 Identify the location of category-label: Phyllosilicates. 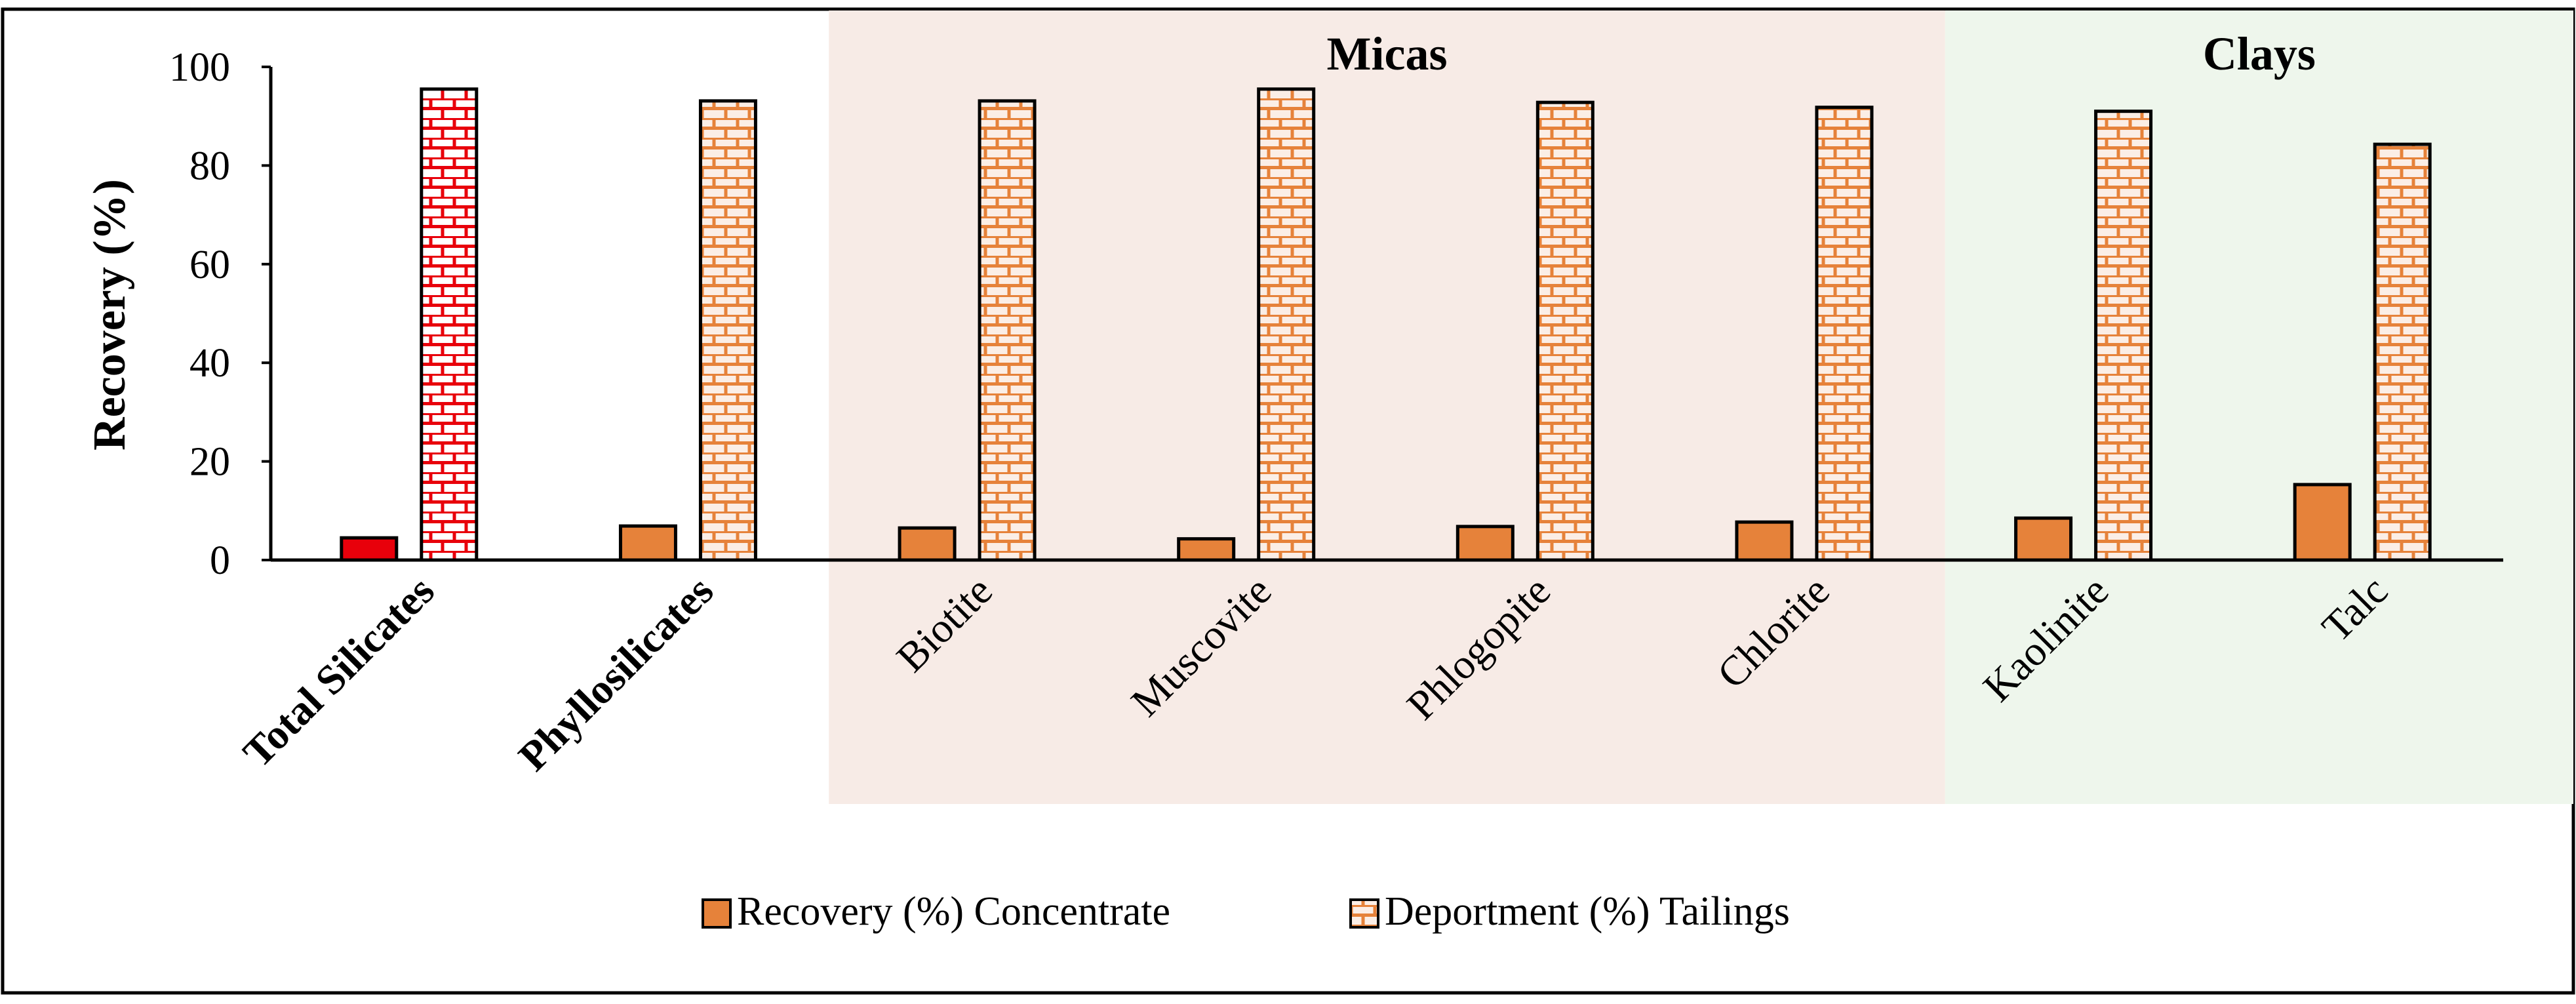
(615, 673).